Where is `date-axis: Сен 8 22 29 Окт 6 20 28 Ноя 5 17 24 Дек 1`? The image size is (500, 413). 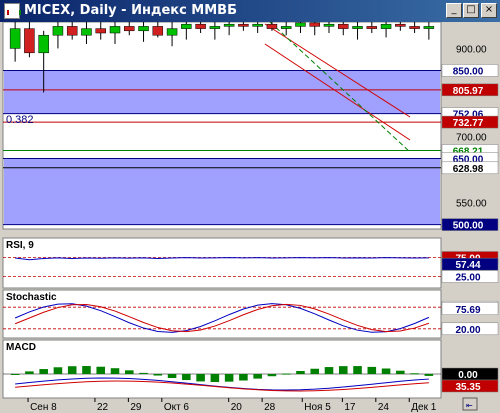 date-axis: Сен 8 22 29 Окт 6 20 28 Ноя 5 17 24 Дек 1 is located at coordinates (232, 405).